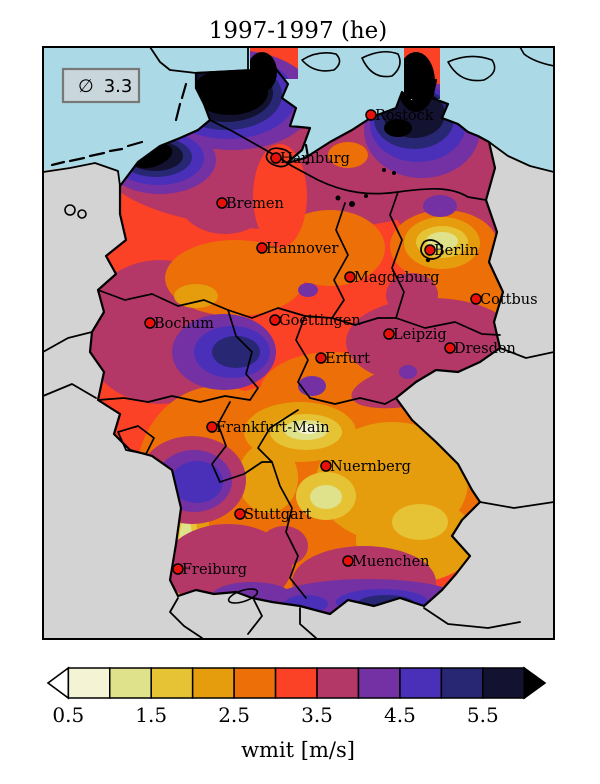 Image resolution: width=600 pixels, height=784 pixels. I want to click on colorbar-tick-label: 3.5, so click(317, 715).